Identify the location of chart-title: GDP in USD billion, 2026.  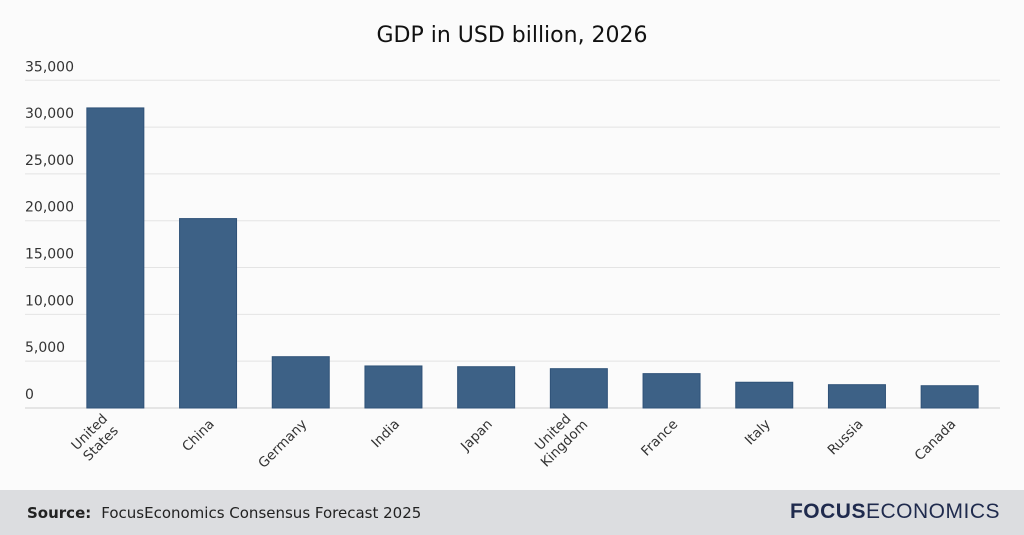
(511, 35).